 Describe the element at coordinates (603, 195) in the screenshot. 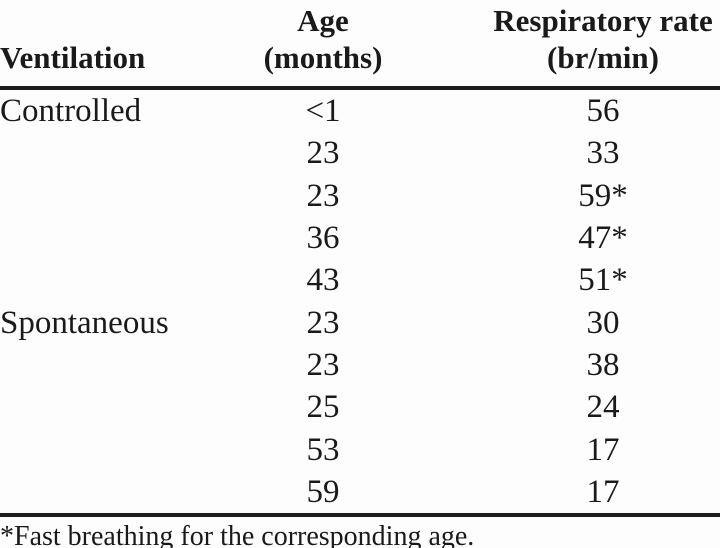

I see `cell-respiratory-rate: 59*` at that location.